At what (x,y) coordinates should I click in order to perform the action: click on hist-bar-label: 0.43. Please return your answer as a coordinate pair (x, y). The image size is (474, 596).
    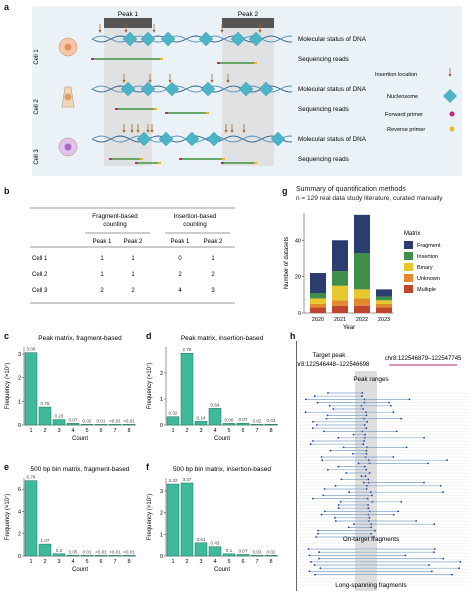
    Looking at the image, I should click on (215, 543).